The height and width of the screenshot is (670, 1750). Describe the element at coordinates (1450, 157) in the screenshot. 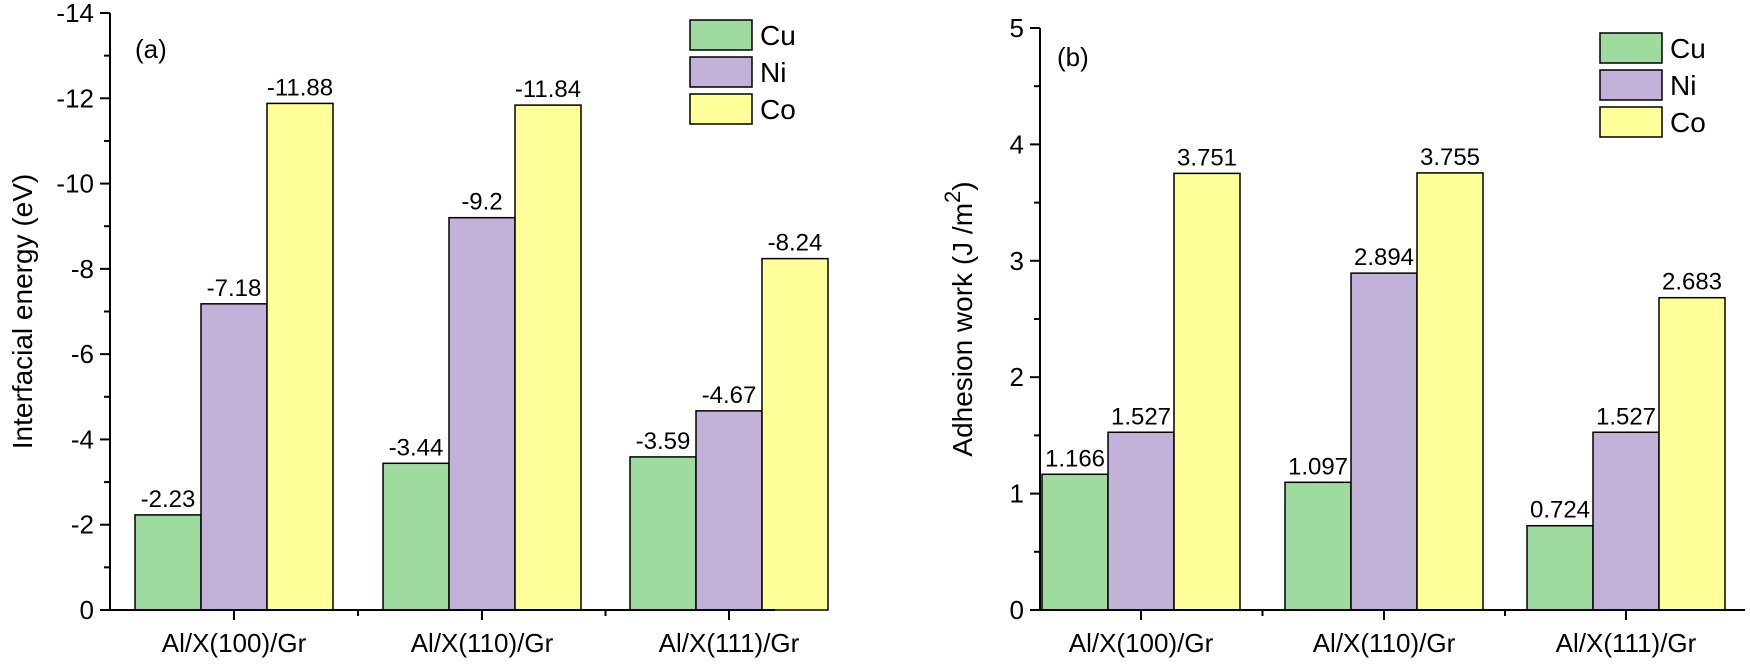

I see `data-label-co-2: 3.755` at that location.